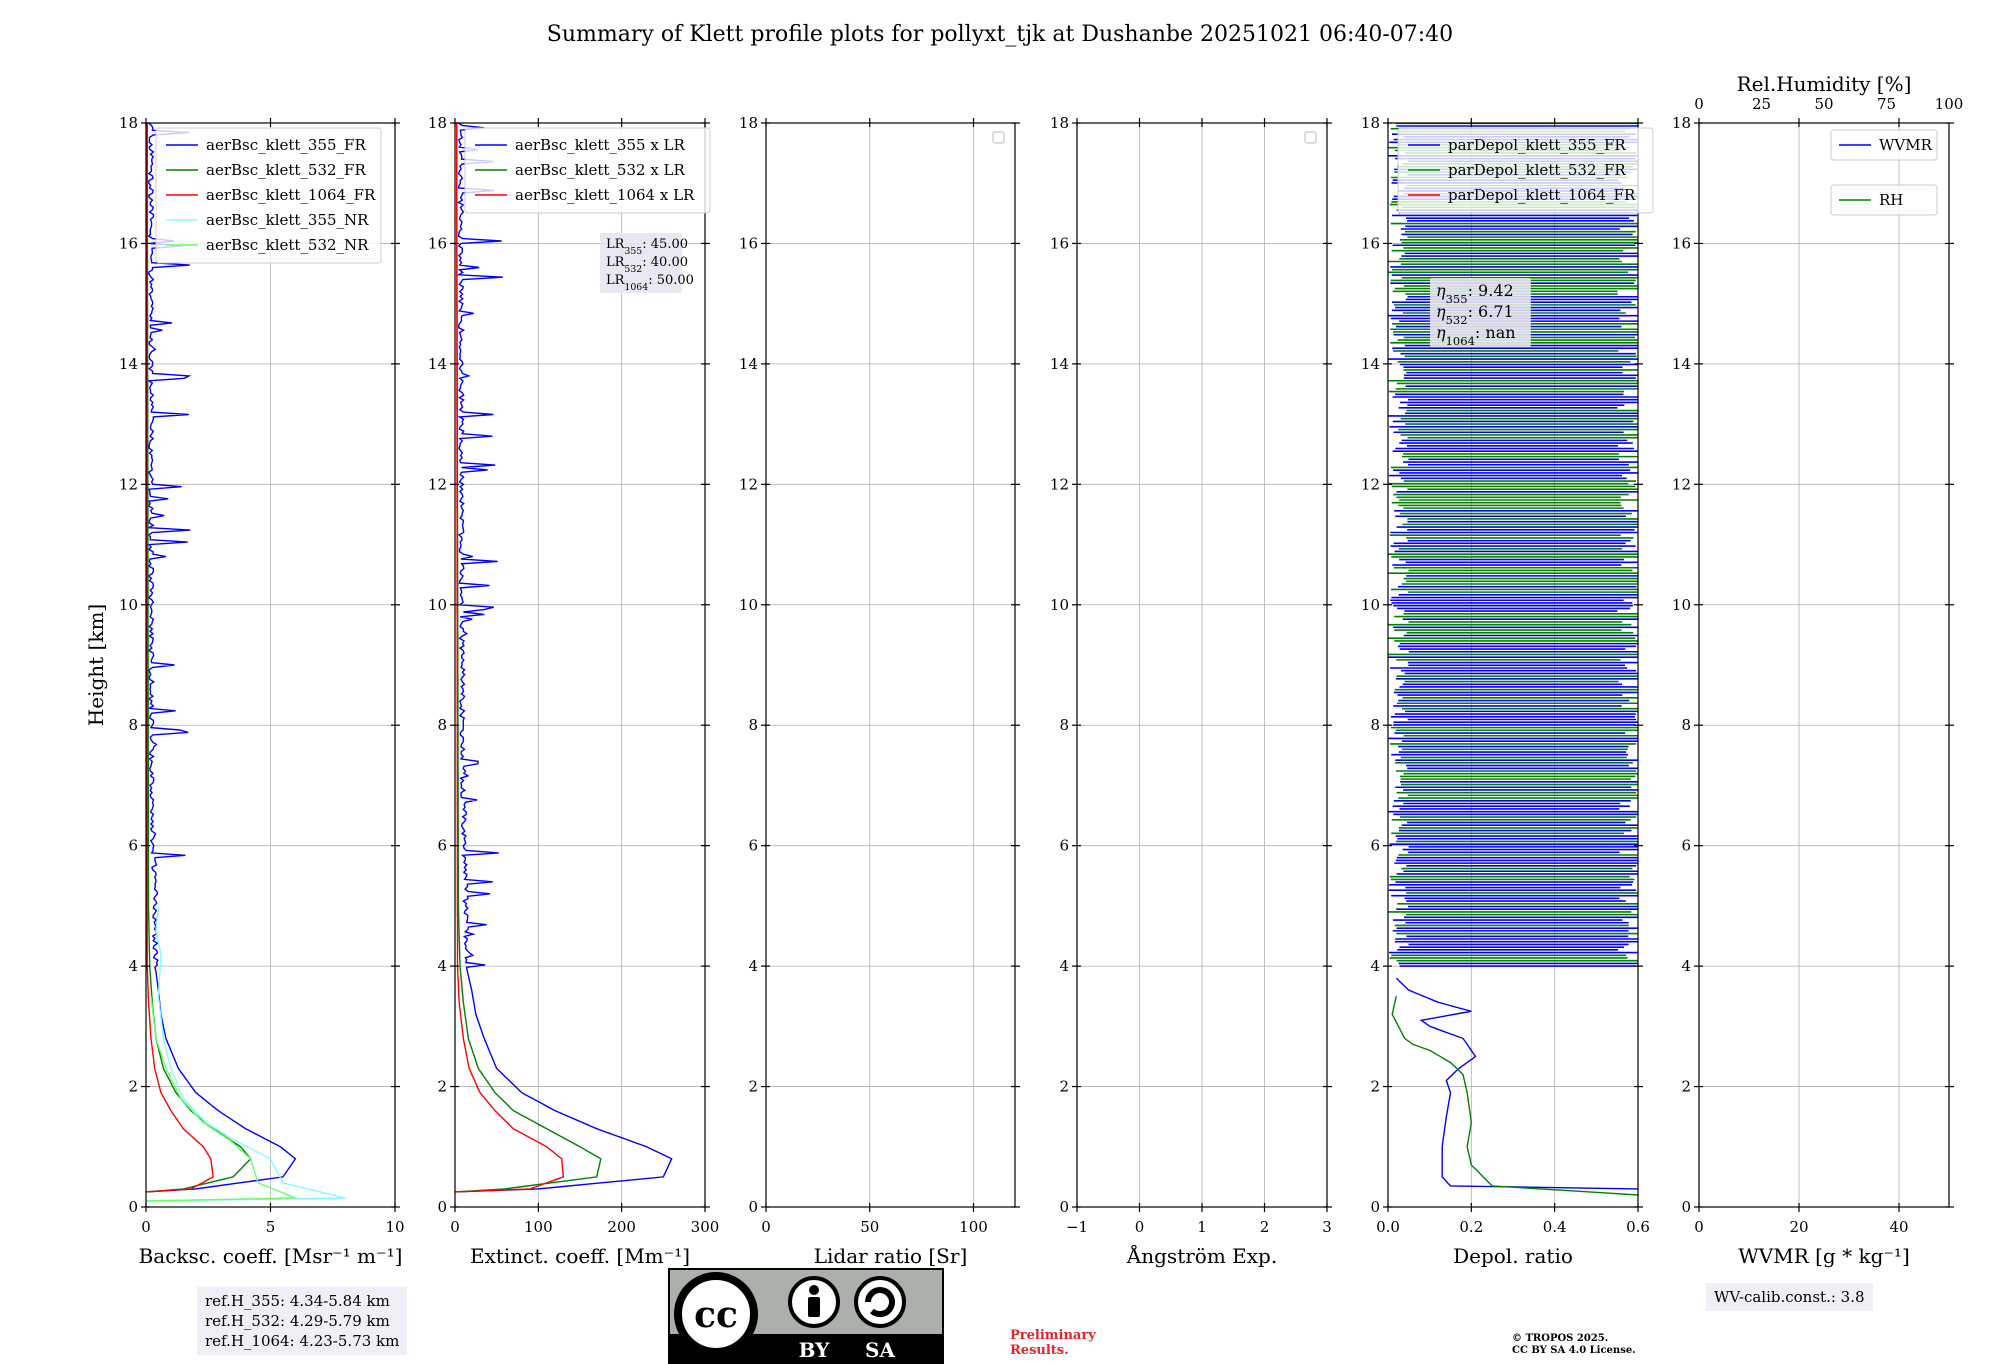 Image resolution: width=2000 pixels, height=1364 pixels. I want to click on xtick-label: 0.4, so click(1555, 1227).